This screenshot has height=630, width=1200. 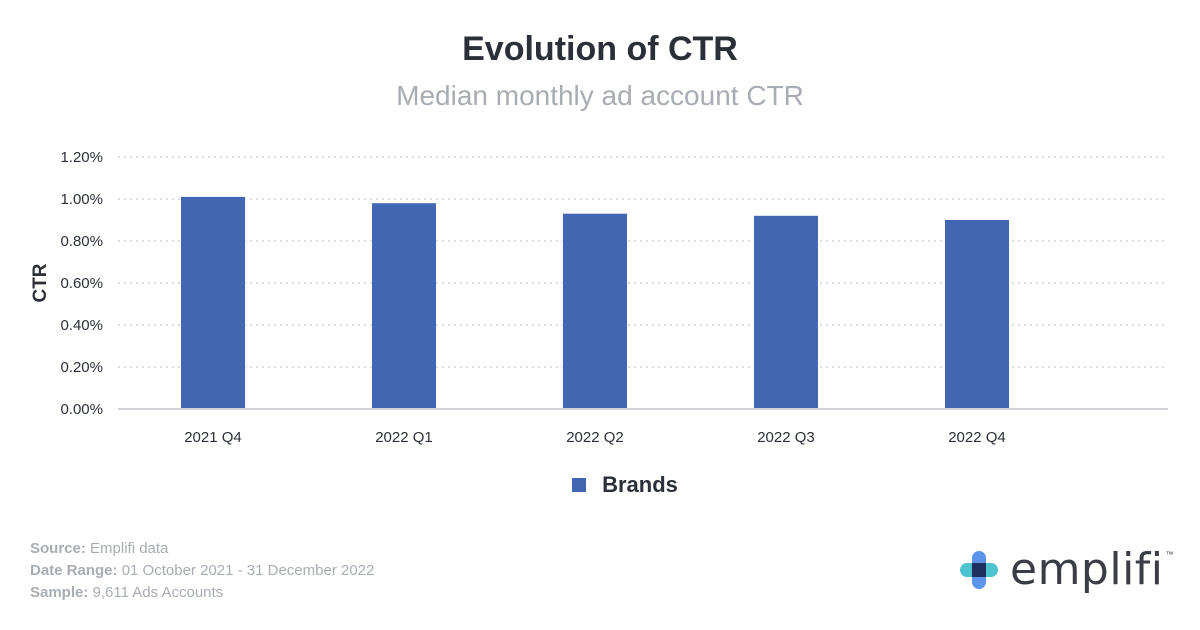 I want to click on y-axis-label: CTR, so click(x=40, y=282).